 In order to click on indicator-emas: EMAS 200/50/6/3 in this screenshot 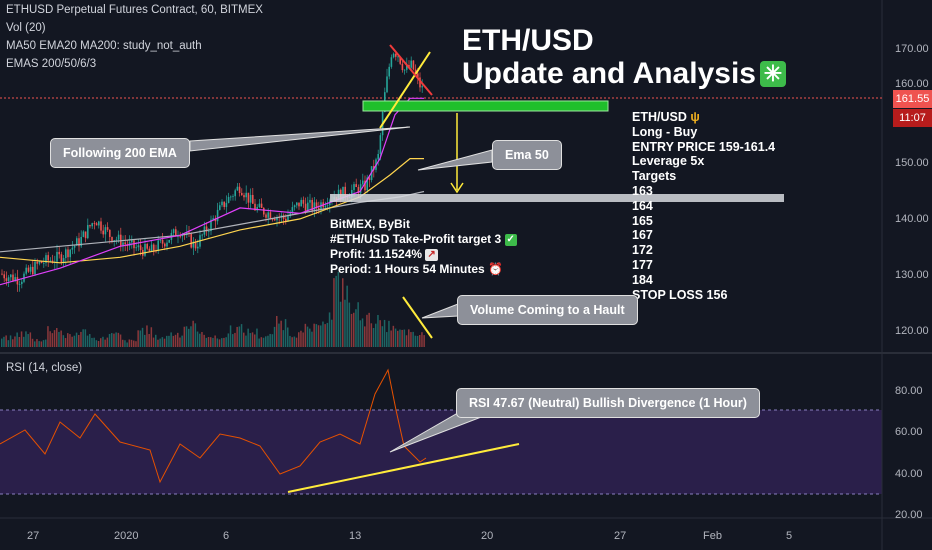, I will do `click(51, 64)`.